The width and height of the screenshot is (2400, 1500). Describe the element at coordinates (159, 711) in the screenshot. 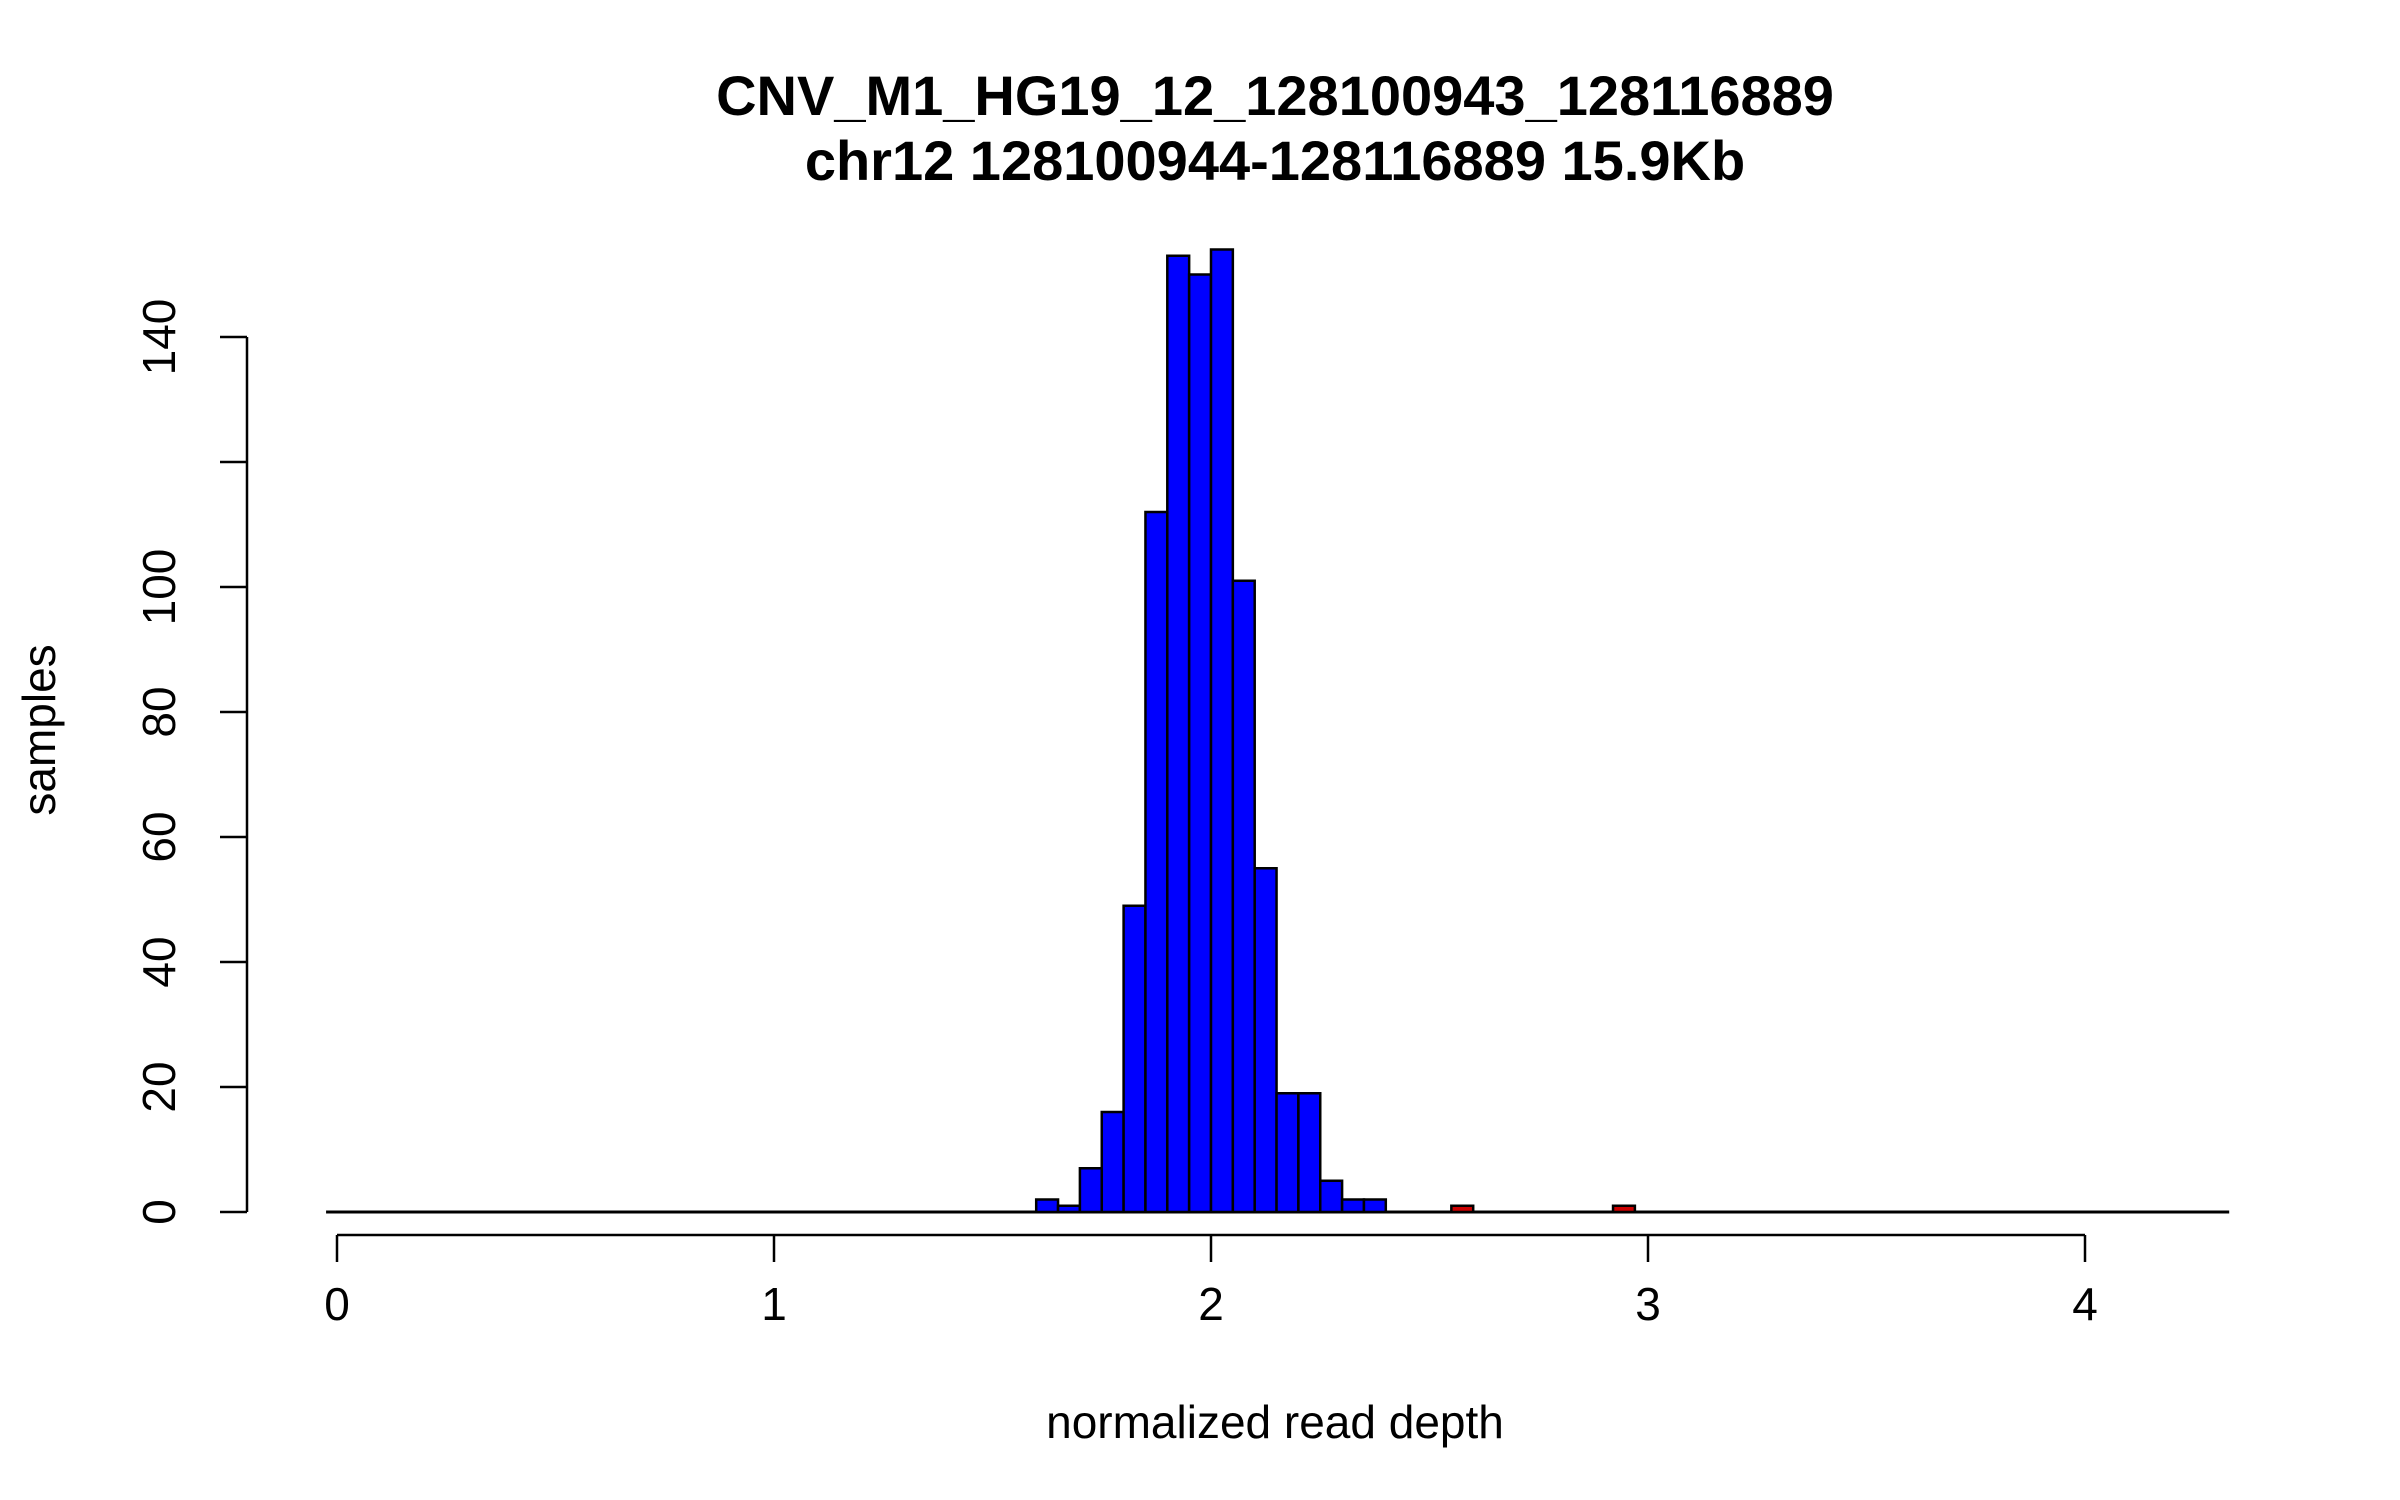

I see `y-tick-label-4: 80` at that location.